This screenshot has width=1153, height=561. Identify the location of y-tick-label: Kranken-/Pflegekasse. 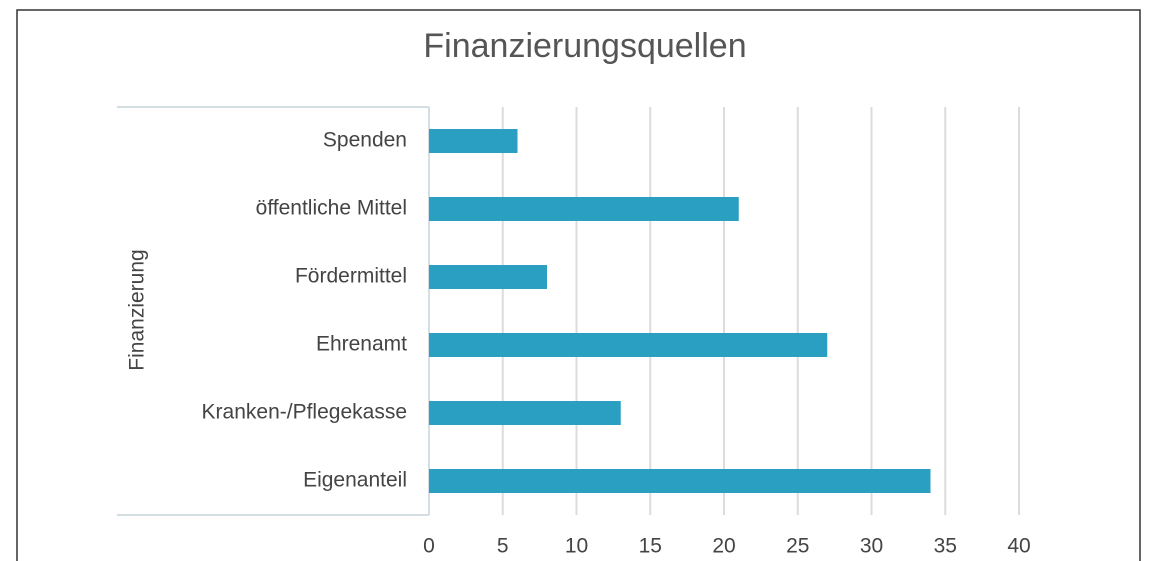
(304, 412).